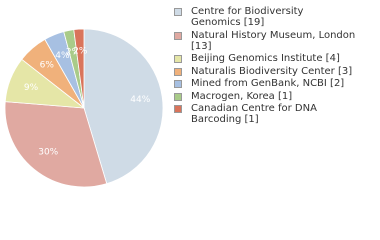 This screenshot has height=240, width=380. What do you see at coordinates (62, 56) in the screenshot?
I see `slice-label: 4%` at bounding box center [62, 56].